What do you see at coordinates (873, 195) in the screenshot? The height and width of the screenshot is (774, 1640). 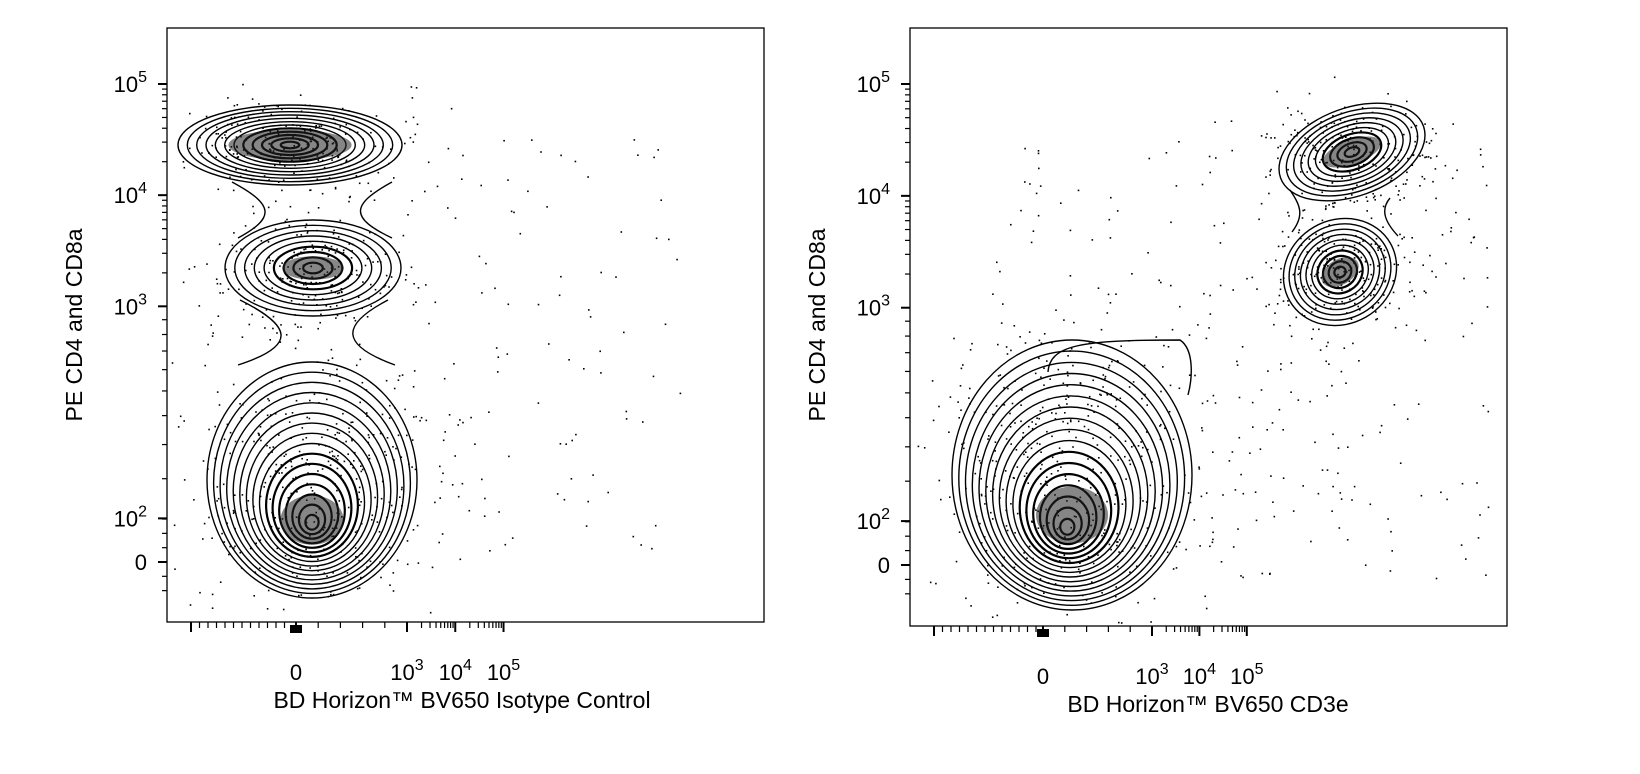 I see `y-tick-label: 104` at bounding box center [873, 195].